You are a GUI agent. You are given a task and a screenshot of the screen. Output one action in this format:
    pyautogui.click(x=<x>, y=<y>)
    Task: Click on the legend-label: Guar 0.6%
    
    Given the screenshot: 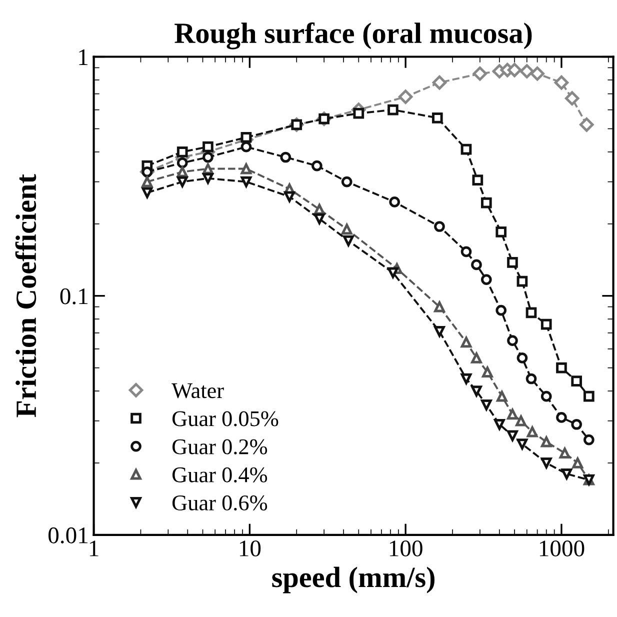 What is the action you would take?
    pyautogui.click(x=220, y=503)
    